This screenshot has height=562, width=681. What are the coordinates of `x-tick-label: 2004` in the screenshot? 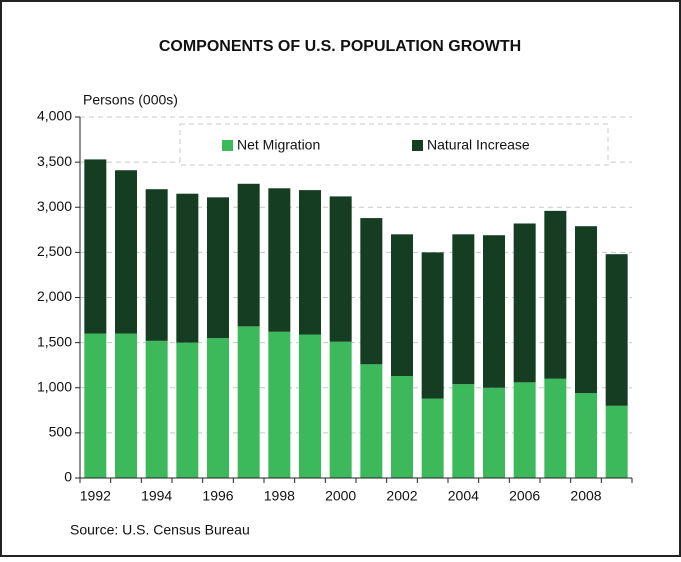 It's located at (463, 496).